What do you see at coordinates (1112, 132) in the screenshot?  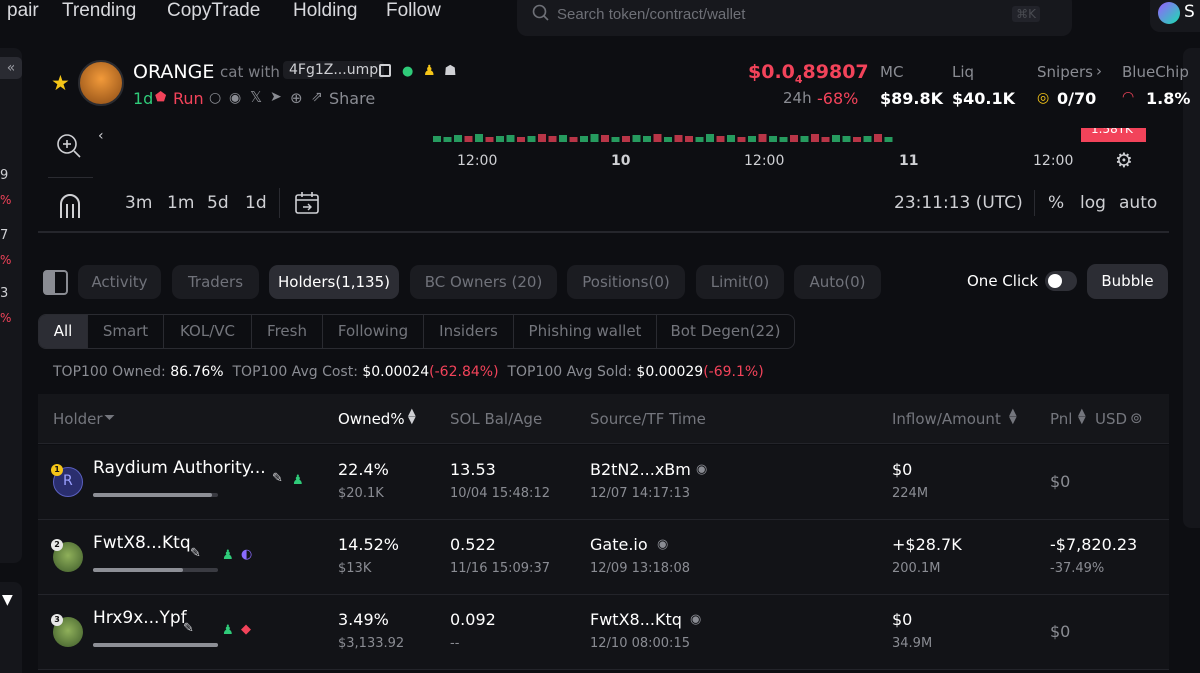 I see `price-tag-label: 1.58TK` at bounding box center [1112, 132].